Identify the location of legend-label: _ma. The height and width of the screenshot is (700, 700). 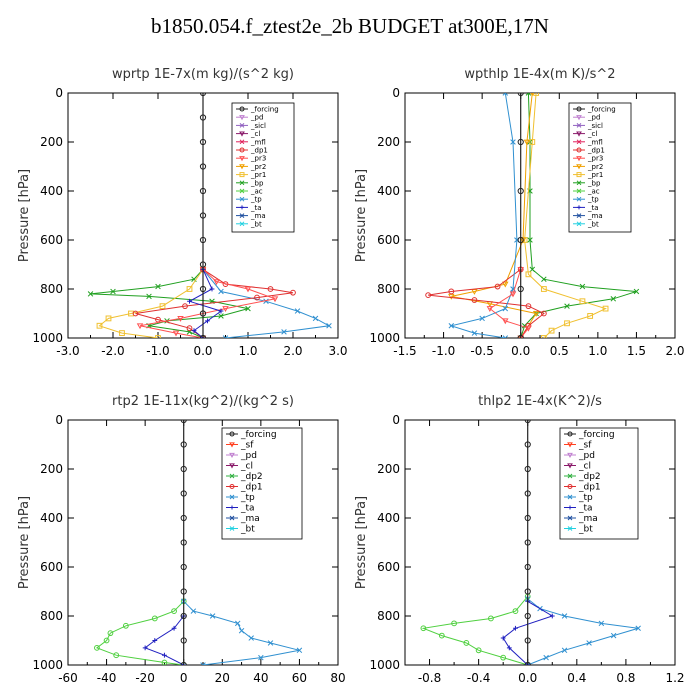
(258, 216).